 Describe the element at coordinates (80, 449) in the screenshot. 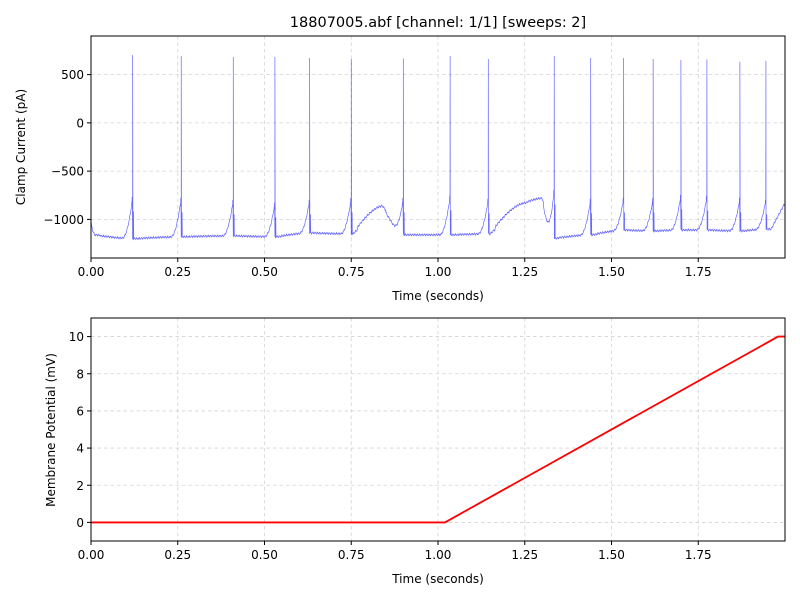

I see `y-tick-label: 4` at that location.